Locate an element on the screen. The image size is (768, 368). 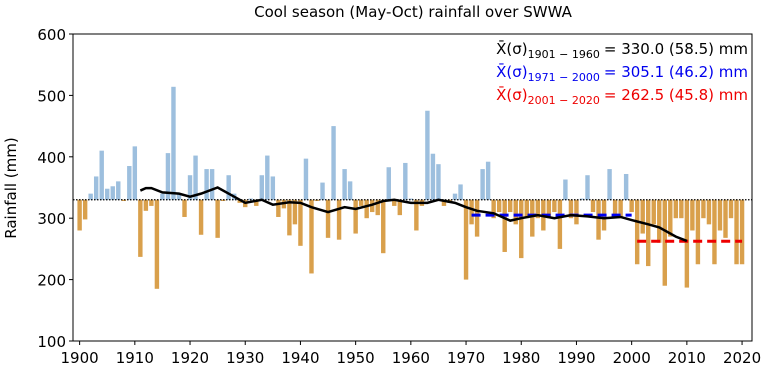
y-tick-label: 300 is located at coordinates (51, 219).